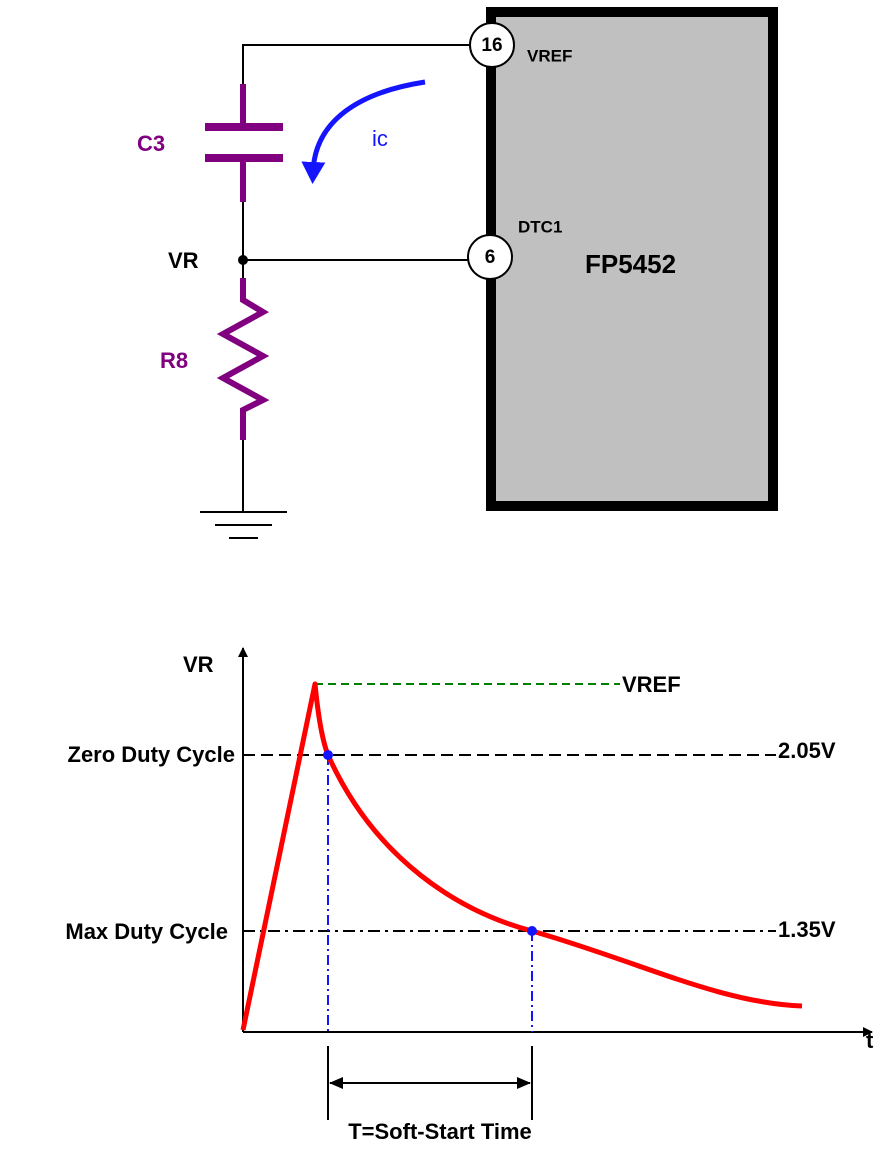  What do you see at coordinates (152, 754) in the screenshot?
I see `level-name: Zero Duty Cycle` at bounding box center [152, 754].